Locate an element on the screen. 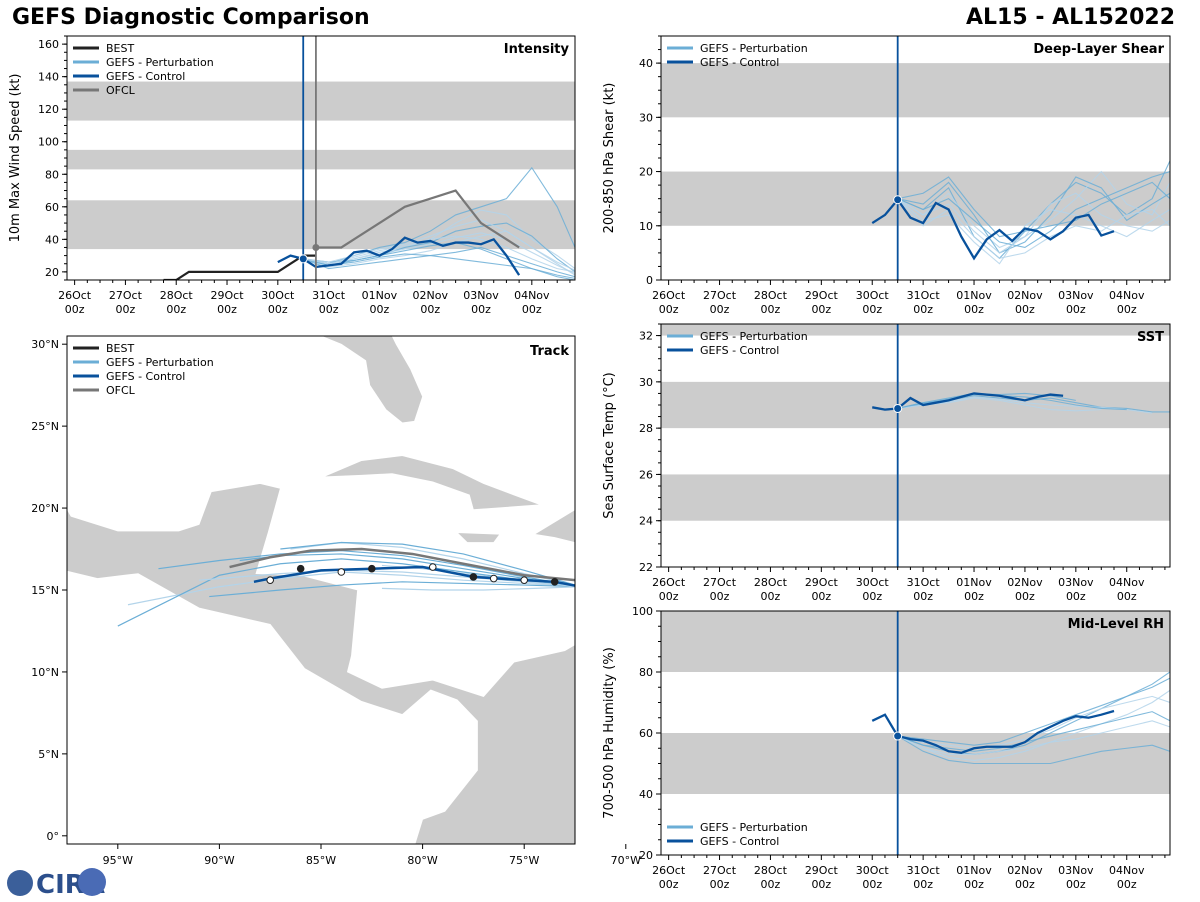 This screenshot has height=902, width=1200. y-tick-label: 60 is located at coordinates (52, 207).